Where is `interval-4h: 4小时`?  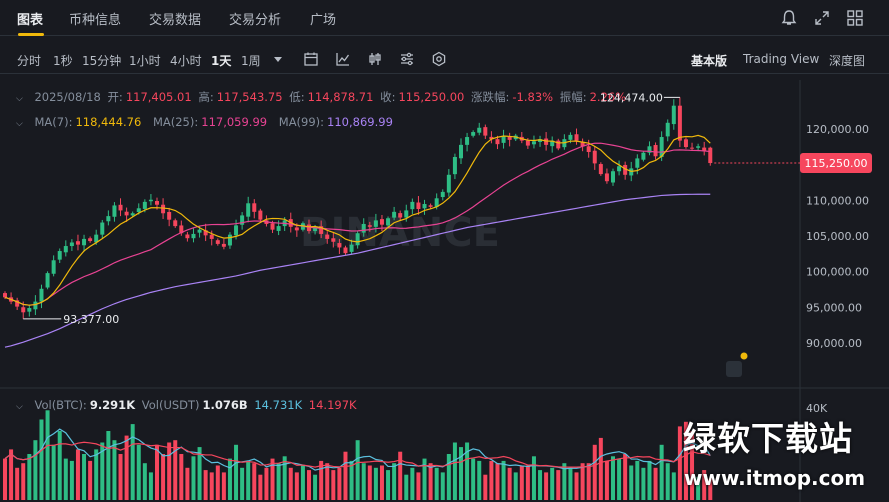 interval-4h: 4小时 is located at coordinates (186, 61).